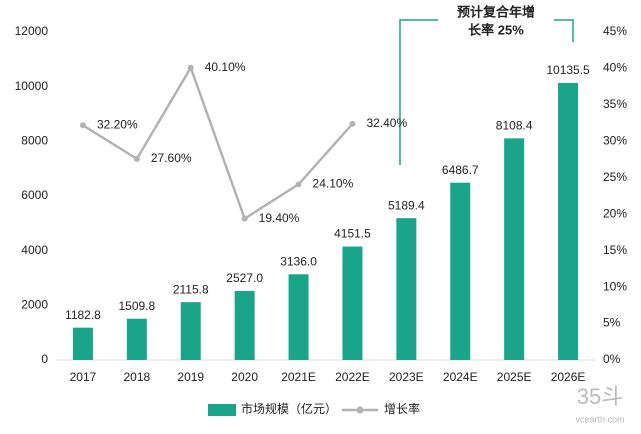 Image resolution: width=641 pixels, height=434 pixels. I want to click on x-tick-label: 2025E, so click(514, 377).